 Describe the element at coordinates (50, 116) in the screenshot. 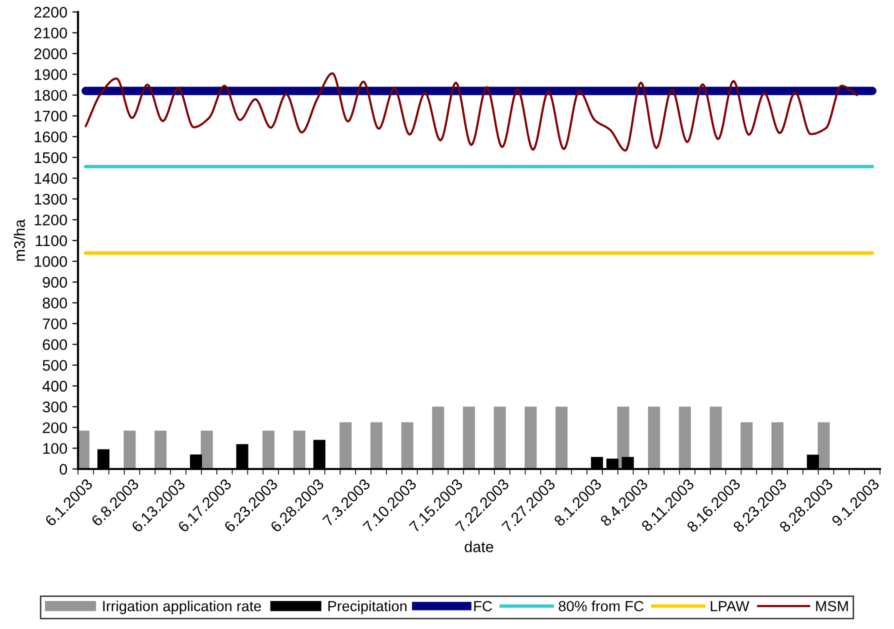

I see `y-tick-label: 1700` at that location.